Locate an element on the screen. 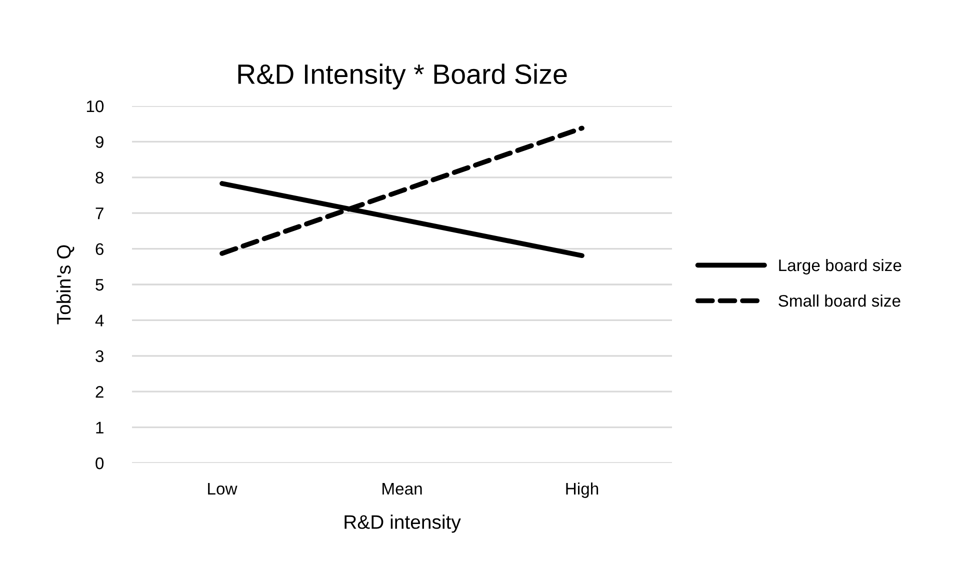 This screenshot has width=963, height=578. x-axis-title: R&D intensity is located at coordinates (402, 523).